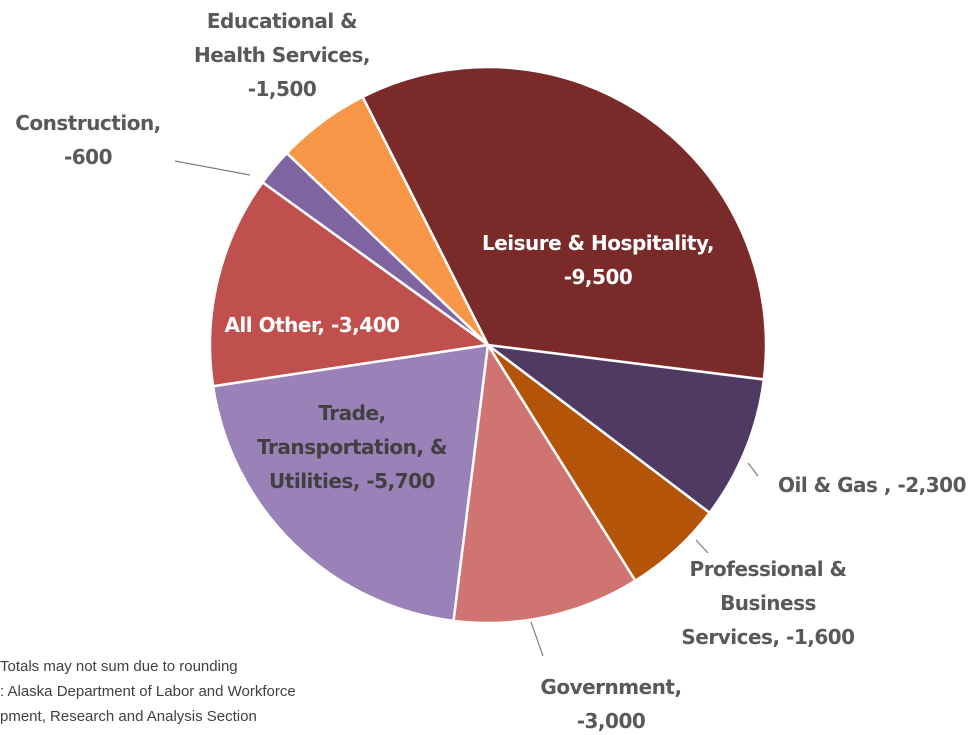 The image size is (974, 735). I want to click on slice-label: Leisure & Hospitality, -9,500, so click(598, 260).